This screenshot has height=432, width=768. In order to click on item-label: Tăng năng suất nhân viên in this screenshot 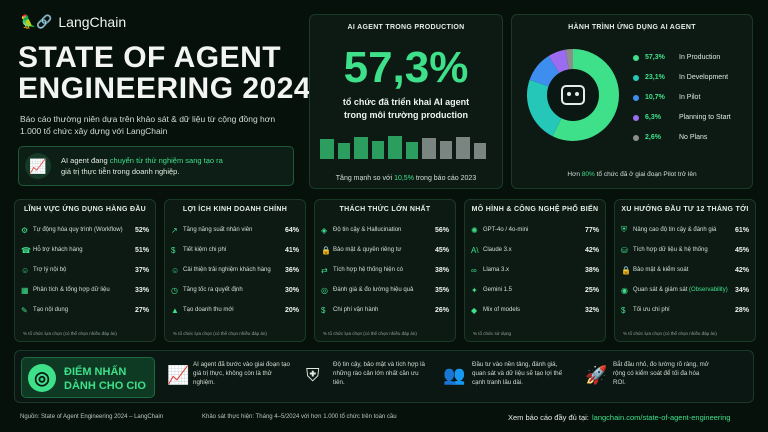, I will do `click(218, 230)`.